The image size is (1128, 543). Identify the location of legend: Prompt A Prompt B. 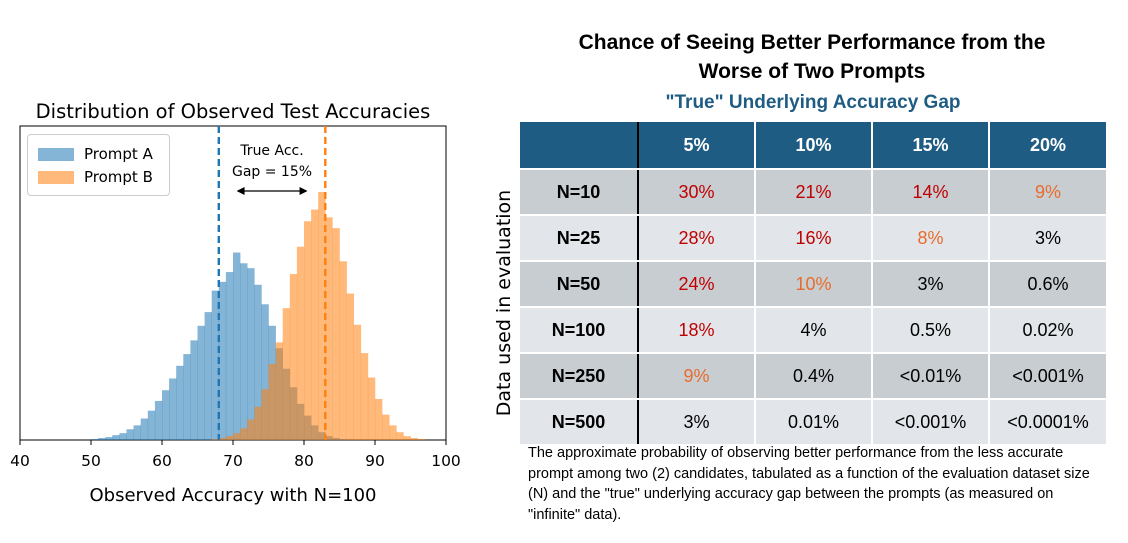
(98, 165).